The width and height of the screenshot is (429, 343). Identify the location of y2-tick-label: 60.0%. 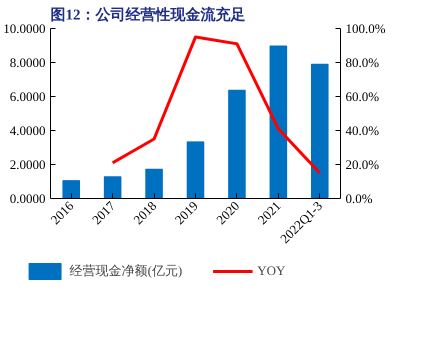
(363, 96).